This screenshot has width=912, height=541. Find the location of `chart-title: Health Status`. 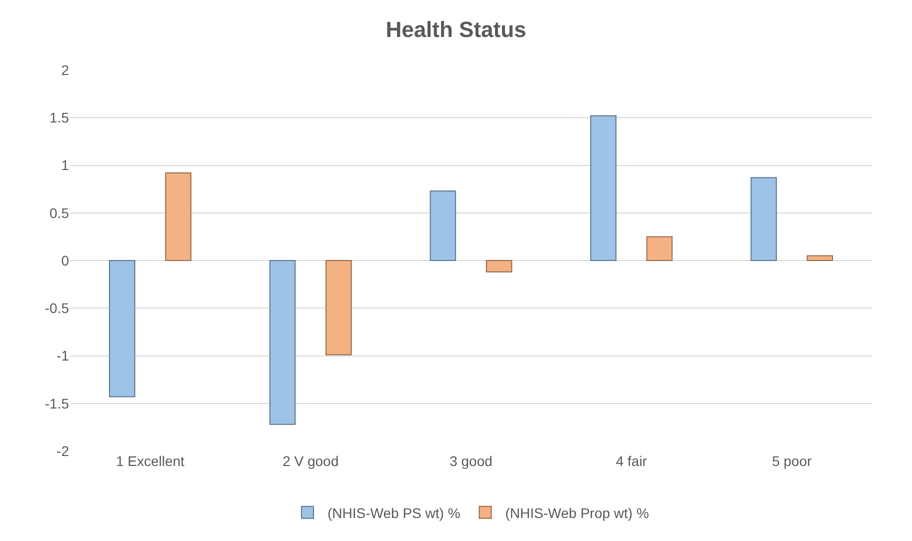

chart-title: Health Status is located at coordinates (456, 29).